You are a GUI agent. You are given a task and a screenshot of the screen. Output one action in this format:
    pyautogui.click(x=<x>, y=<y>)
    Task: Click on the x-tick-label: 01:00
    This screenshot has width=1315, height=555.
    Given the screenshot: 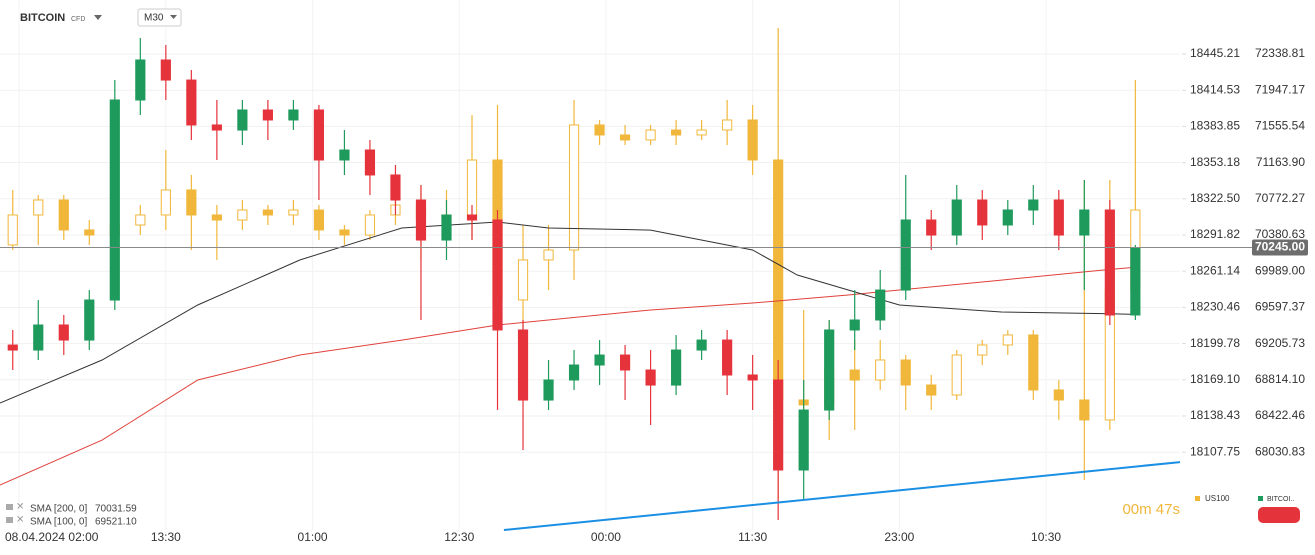 What is the action you would take?
    pyautogui.click(x=313, y=537)
    